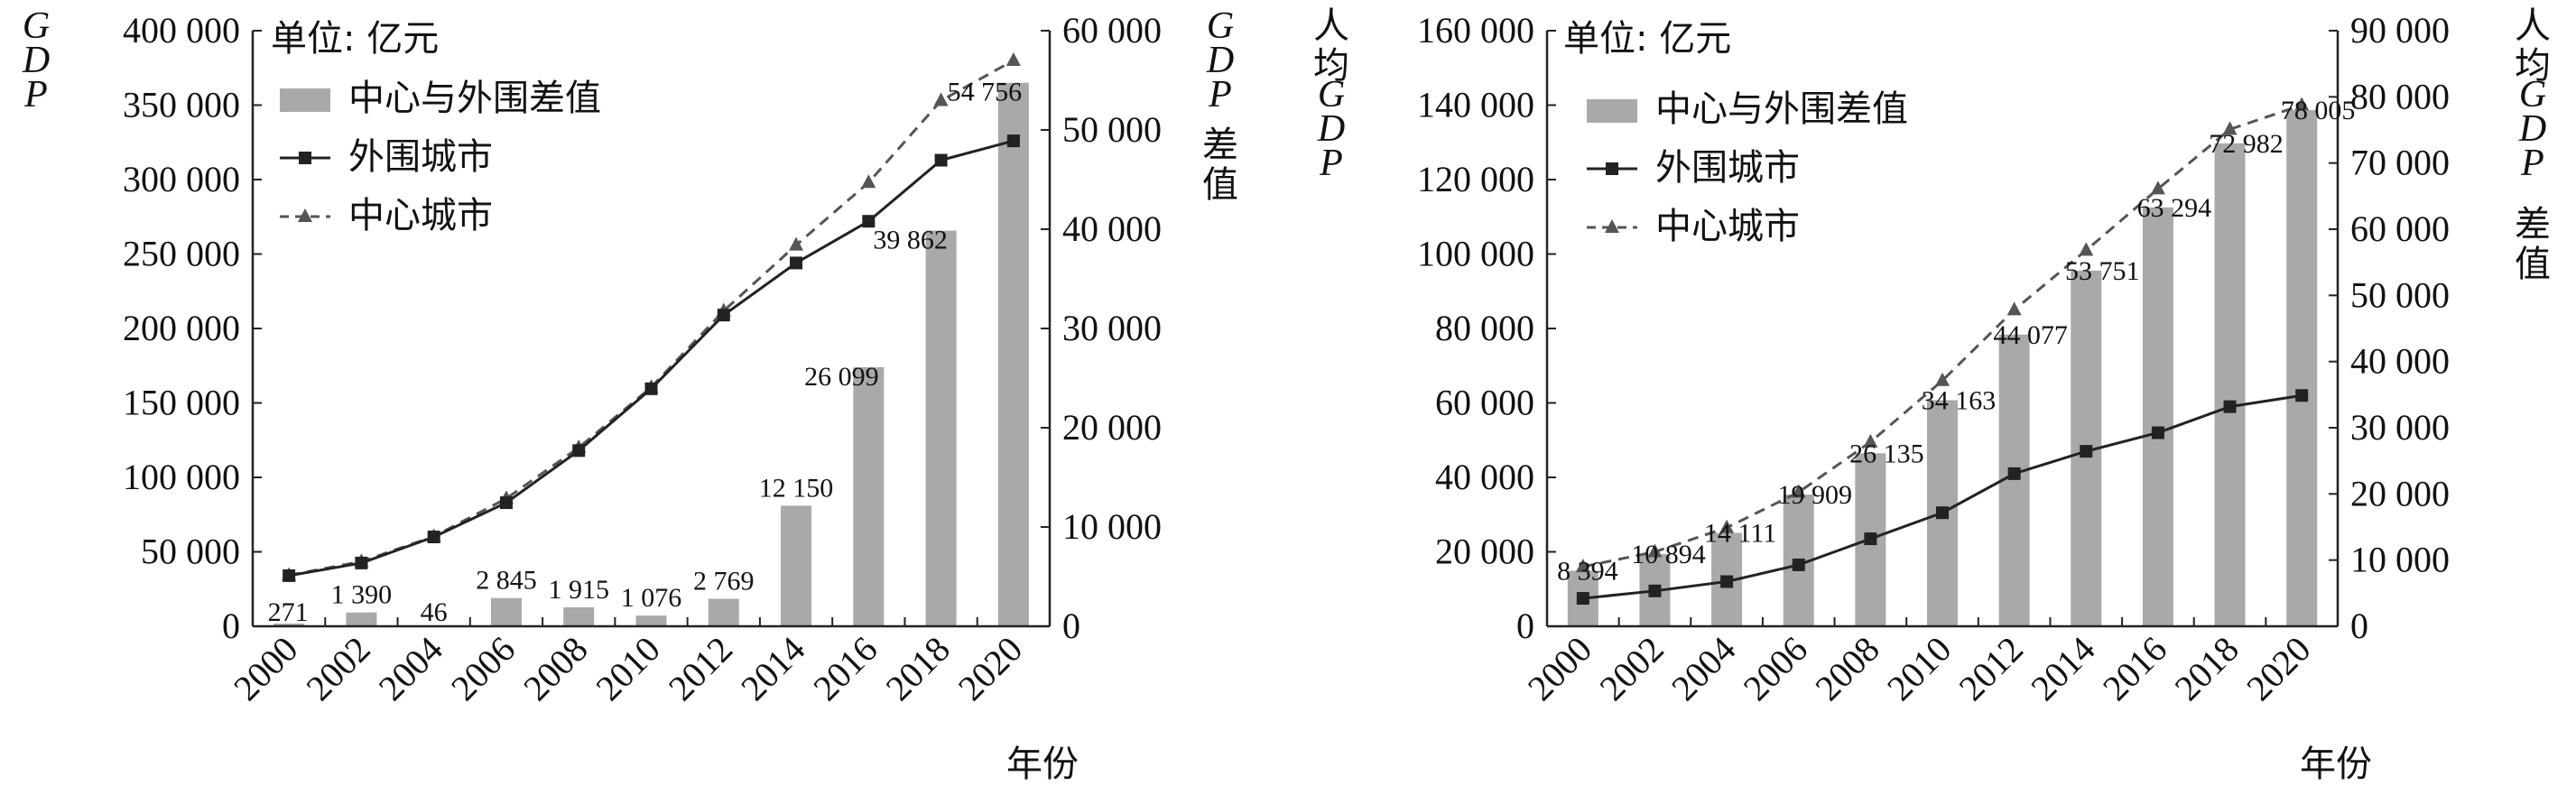  What do you see at coordinates (2400, 427) in the screenshot?
I see `right-tick-label: 30 000` at bounding box center [2400, 427].